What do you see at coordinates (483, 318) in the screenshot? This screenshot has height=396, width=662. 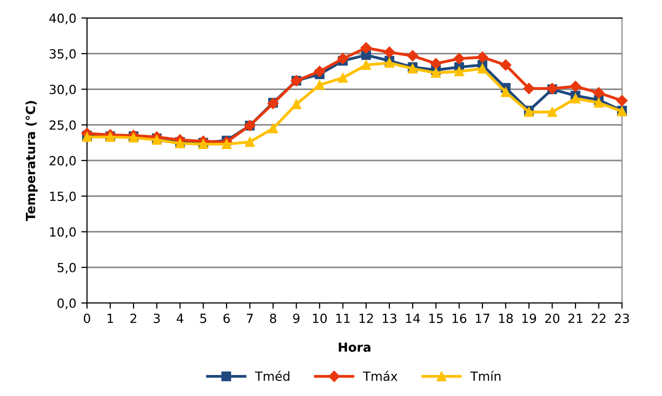 I see `x-tick-label: 17` at bounding box center [483, 318].